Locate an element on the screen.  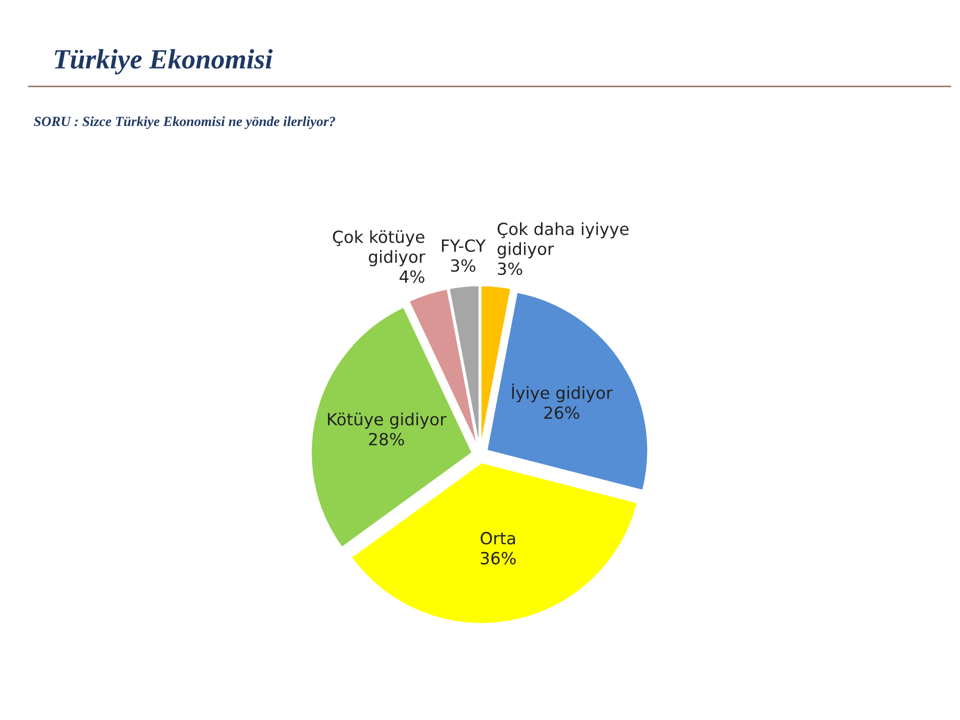
slice-label: FY-CY is located at coordinates (464, 245).